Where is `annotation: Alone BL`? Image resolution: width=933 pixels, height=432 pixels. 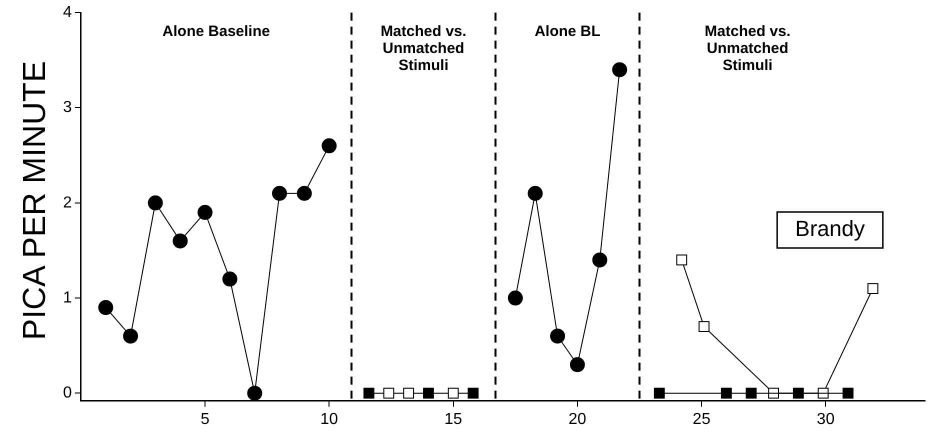 annotation: Alone BL is located at coordinates (567, 31).